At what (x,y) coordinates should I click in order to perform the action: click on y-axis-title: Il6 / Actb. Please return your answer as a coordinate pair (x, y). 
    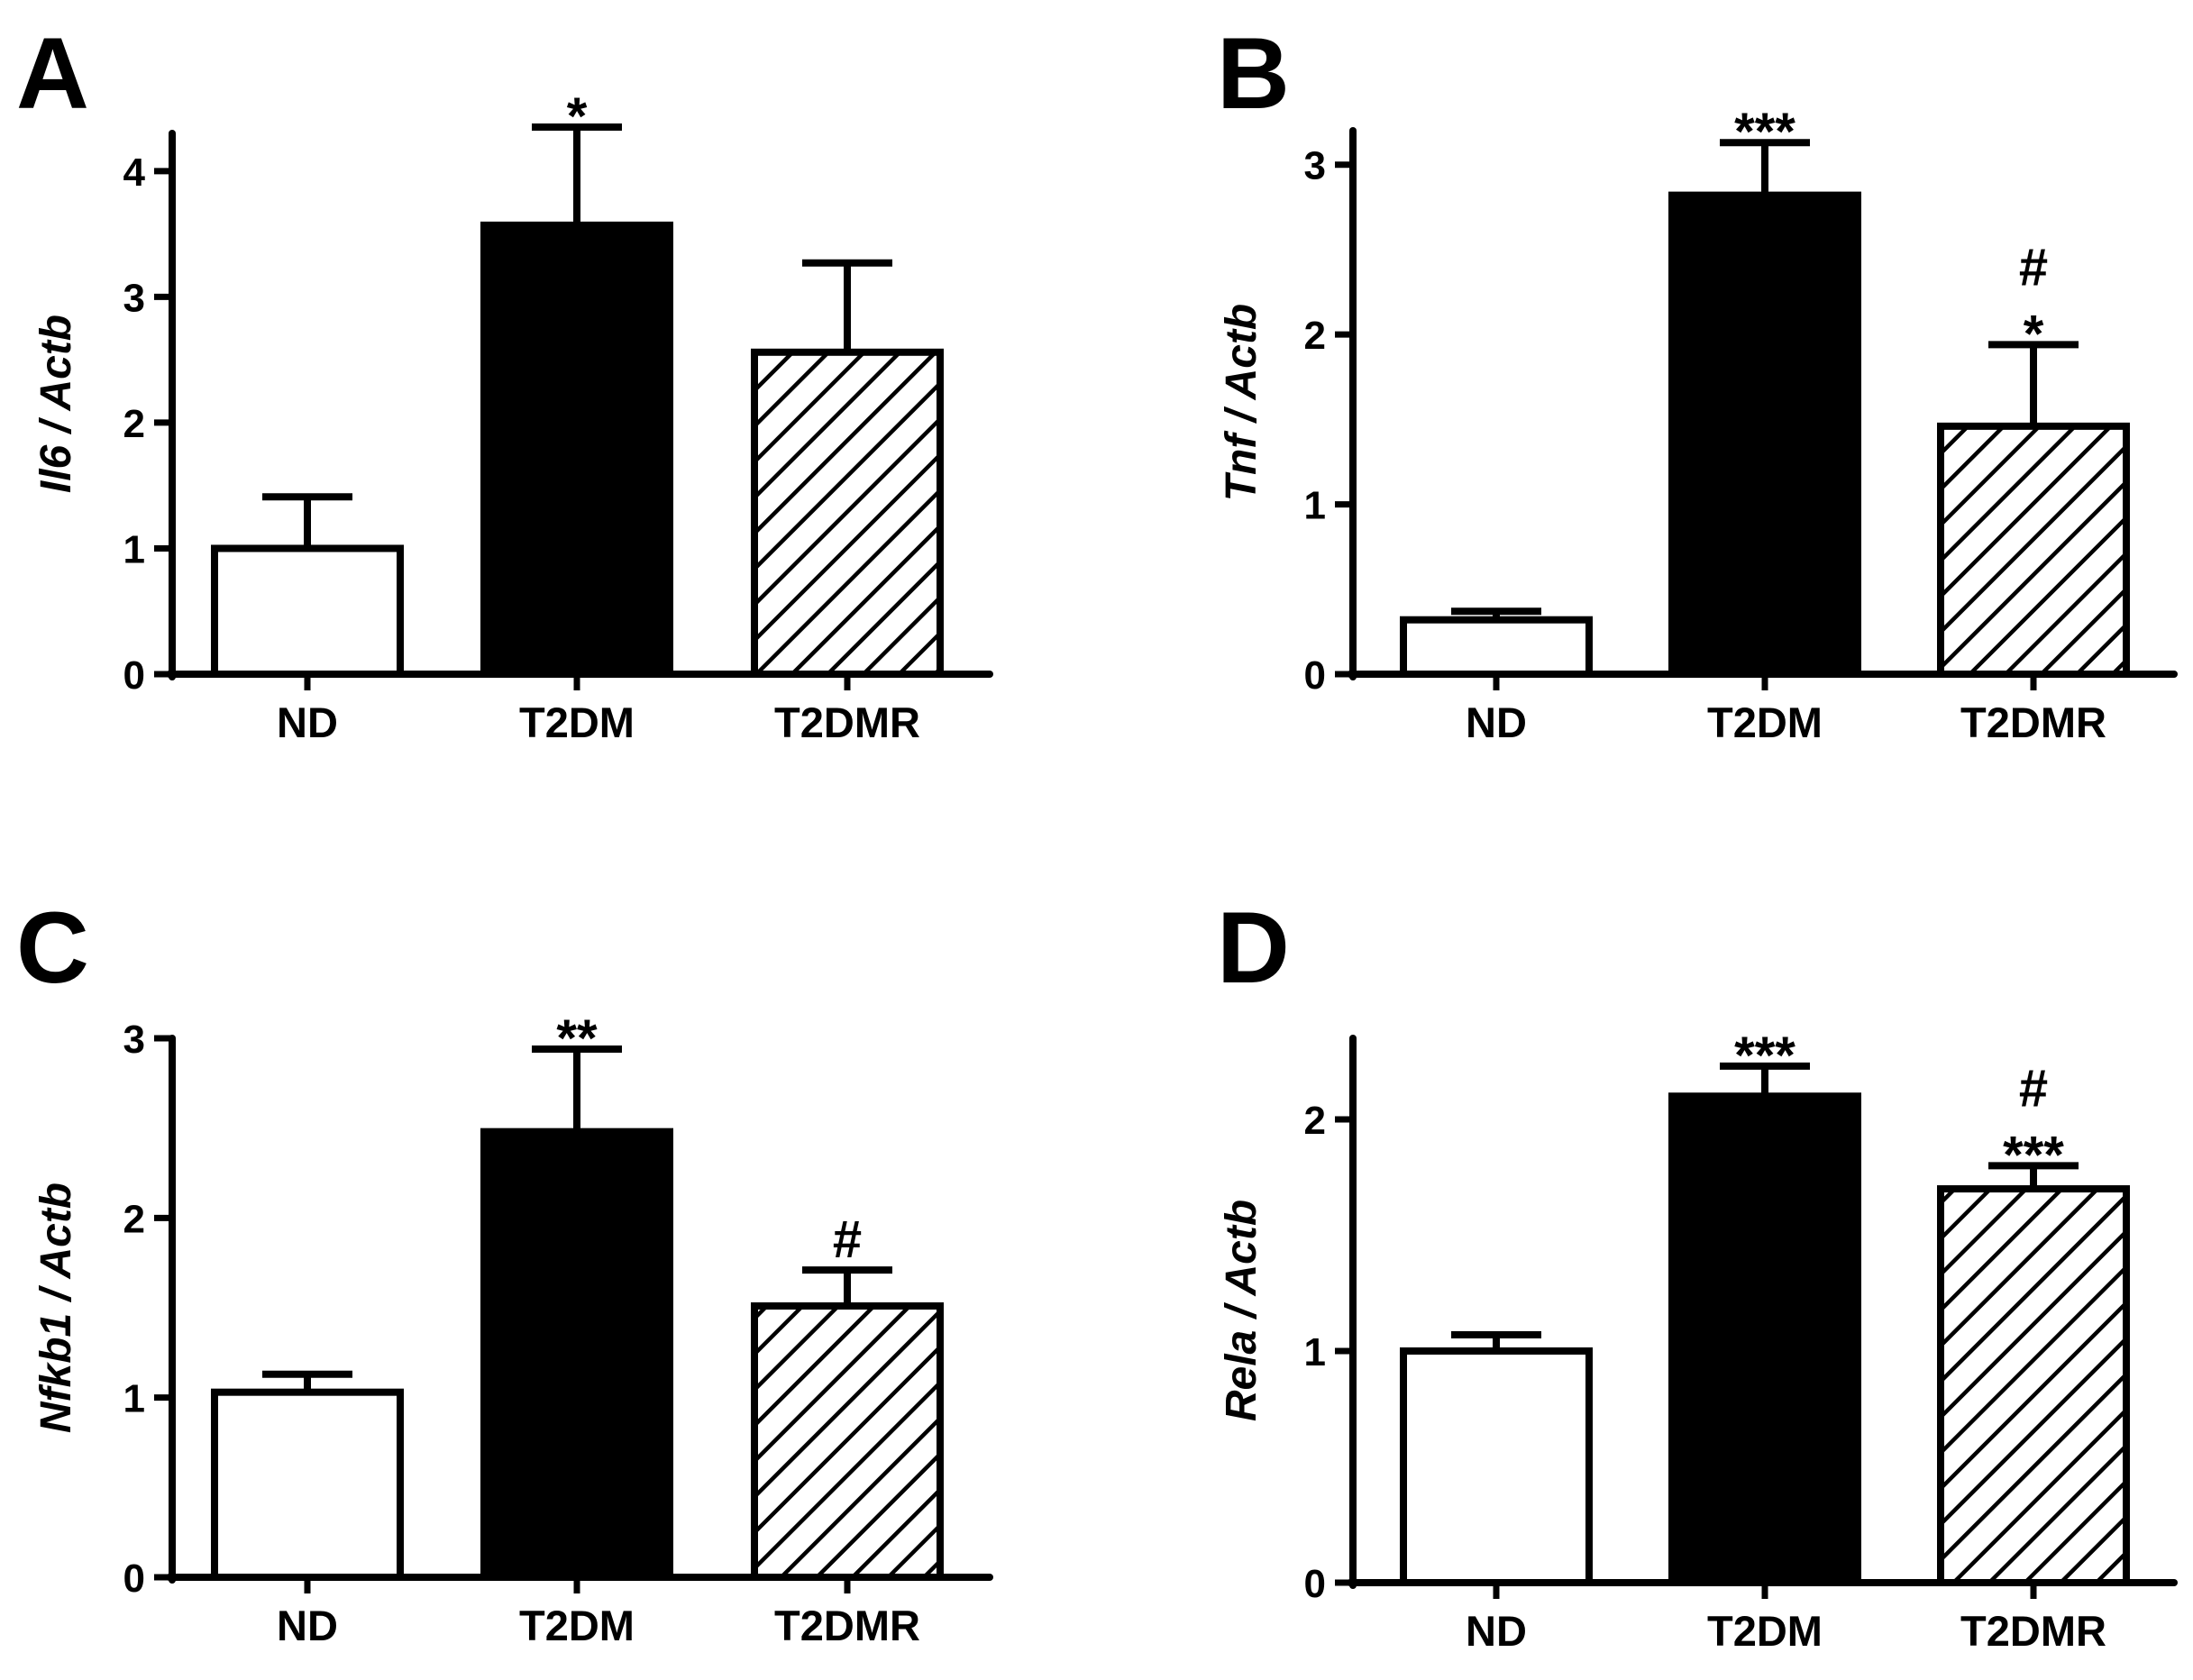
    Looking at the image, I should click on (56, 404).